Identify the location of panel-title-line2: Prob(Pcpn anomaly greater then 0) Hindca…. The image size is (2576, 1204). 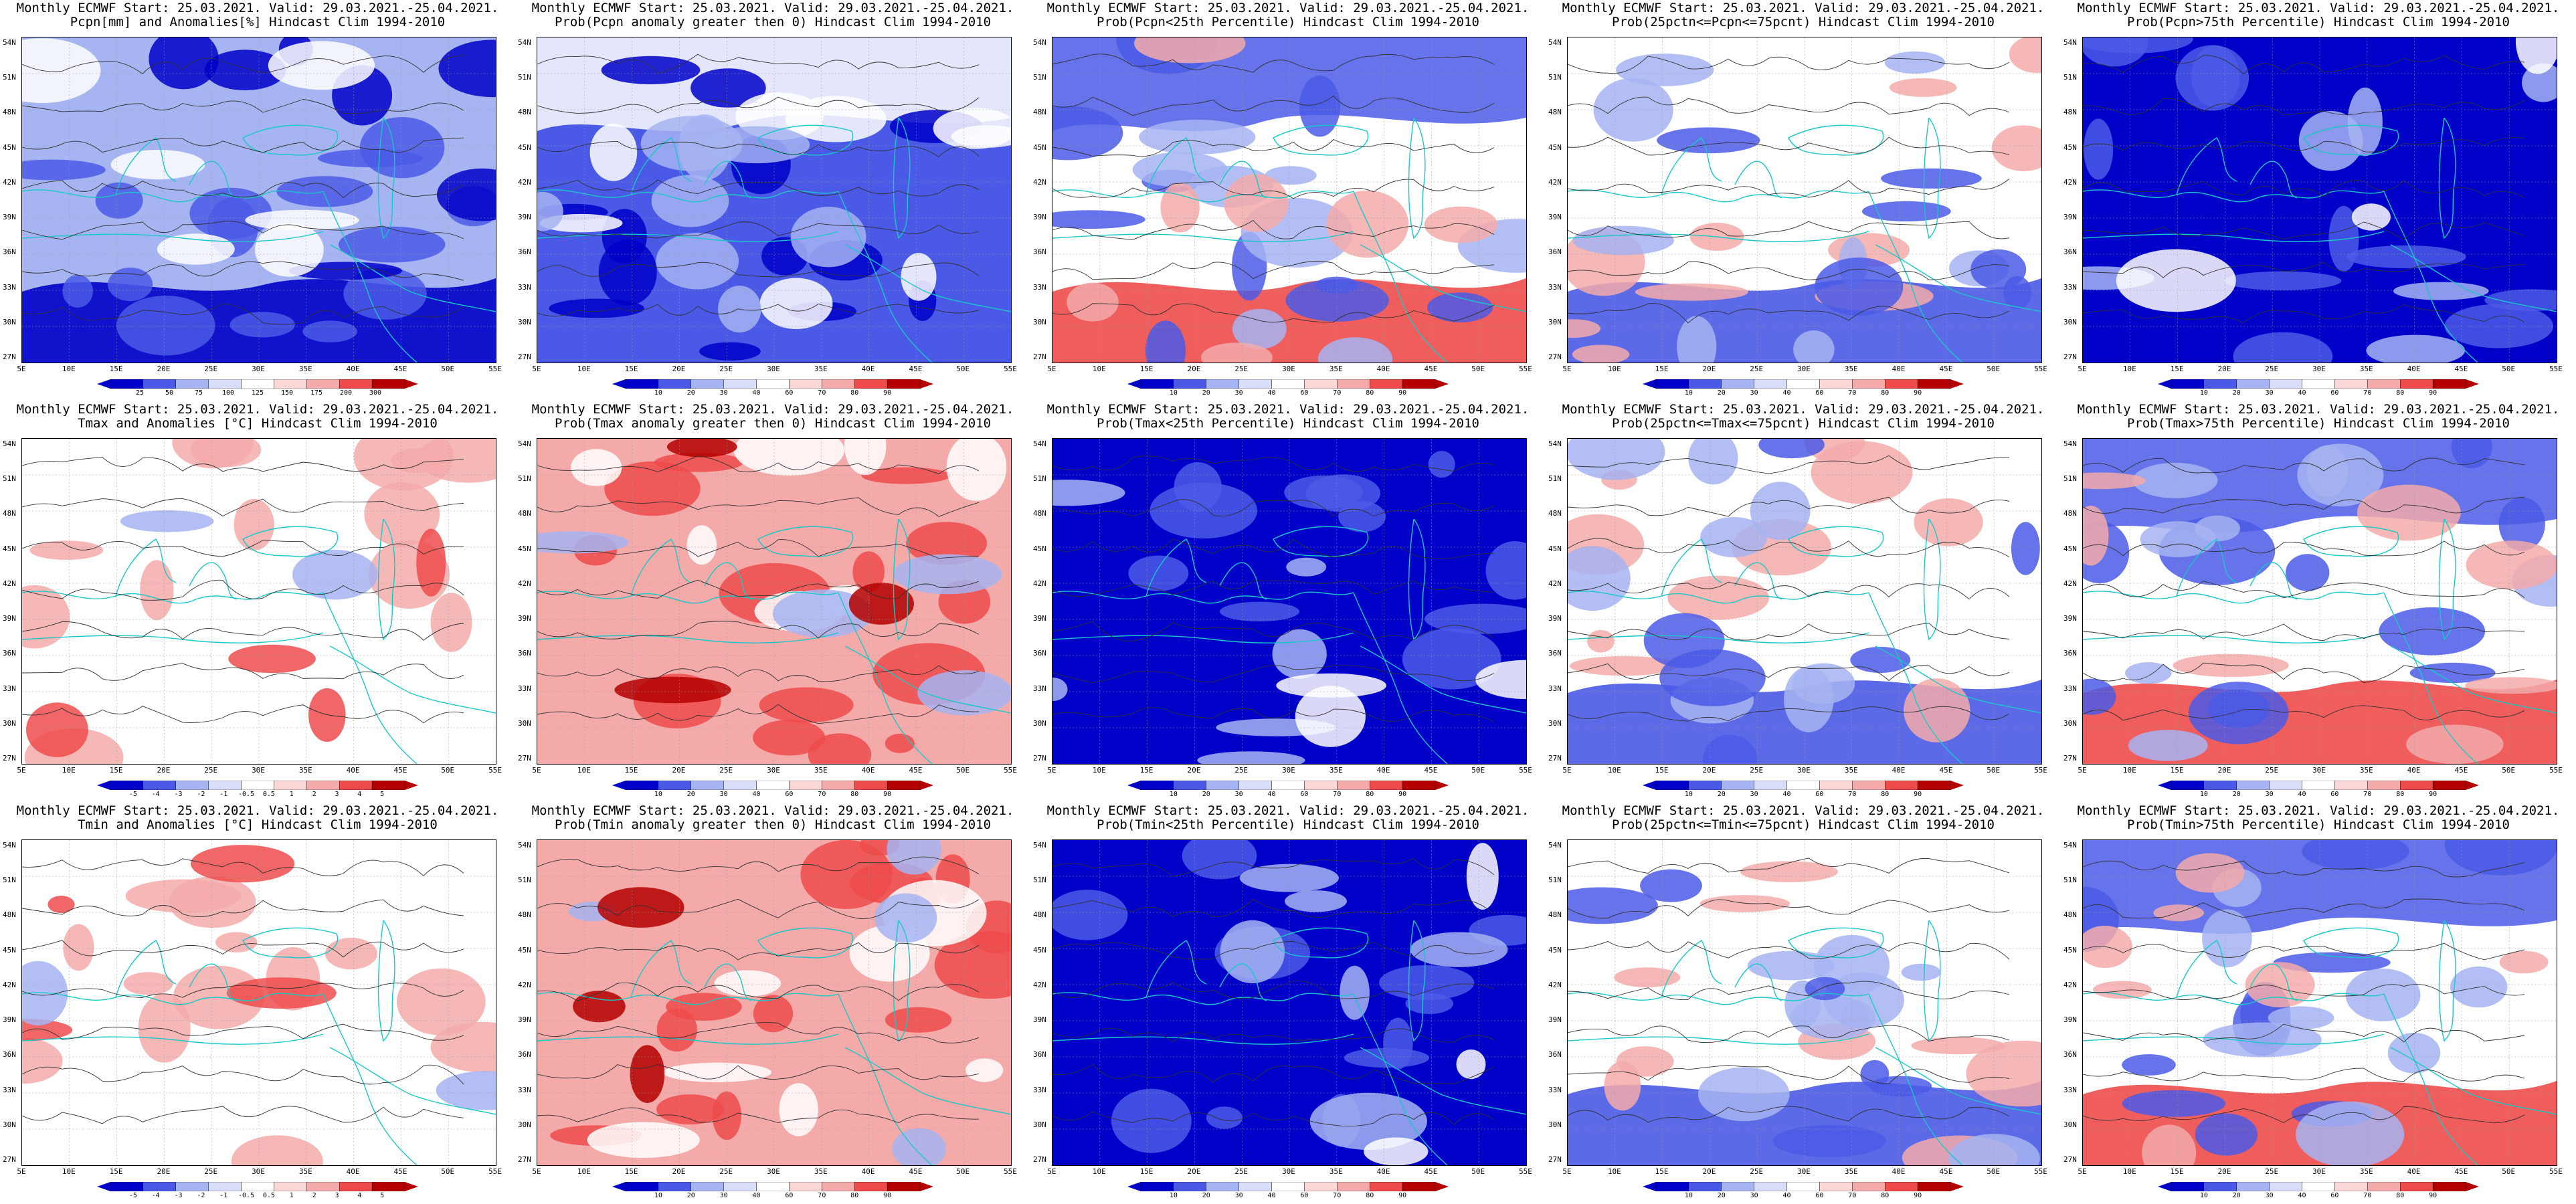
(773, 22).